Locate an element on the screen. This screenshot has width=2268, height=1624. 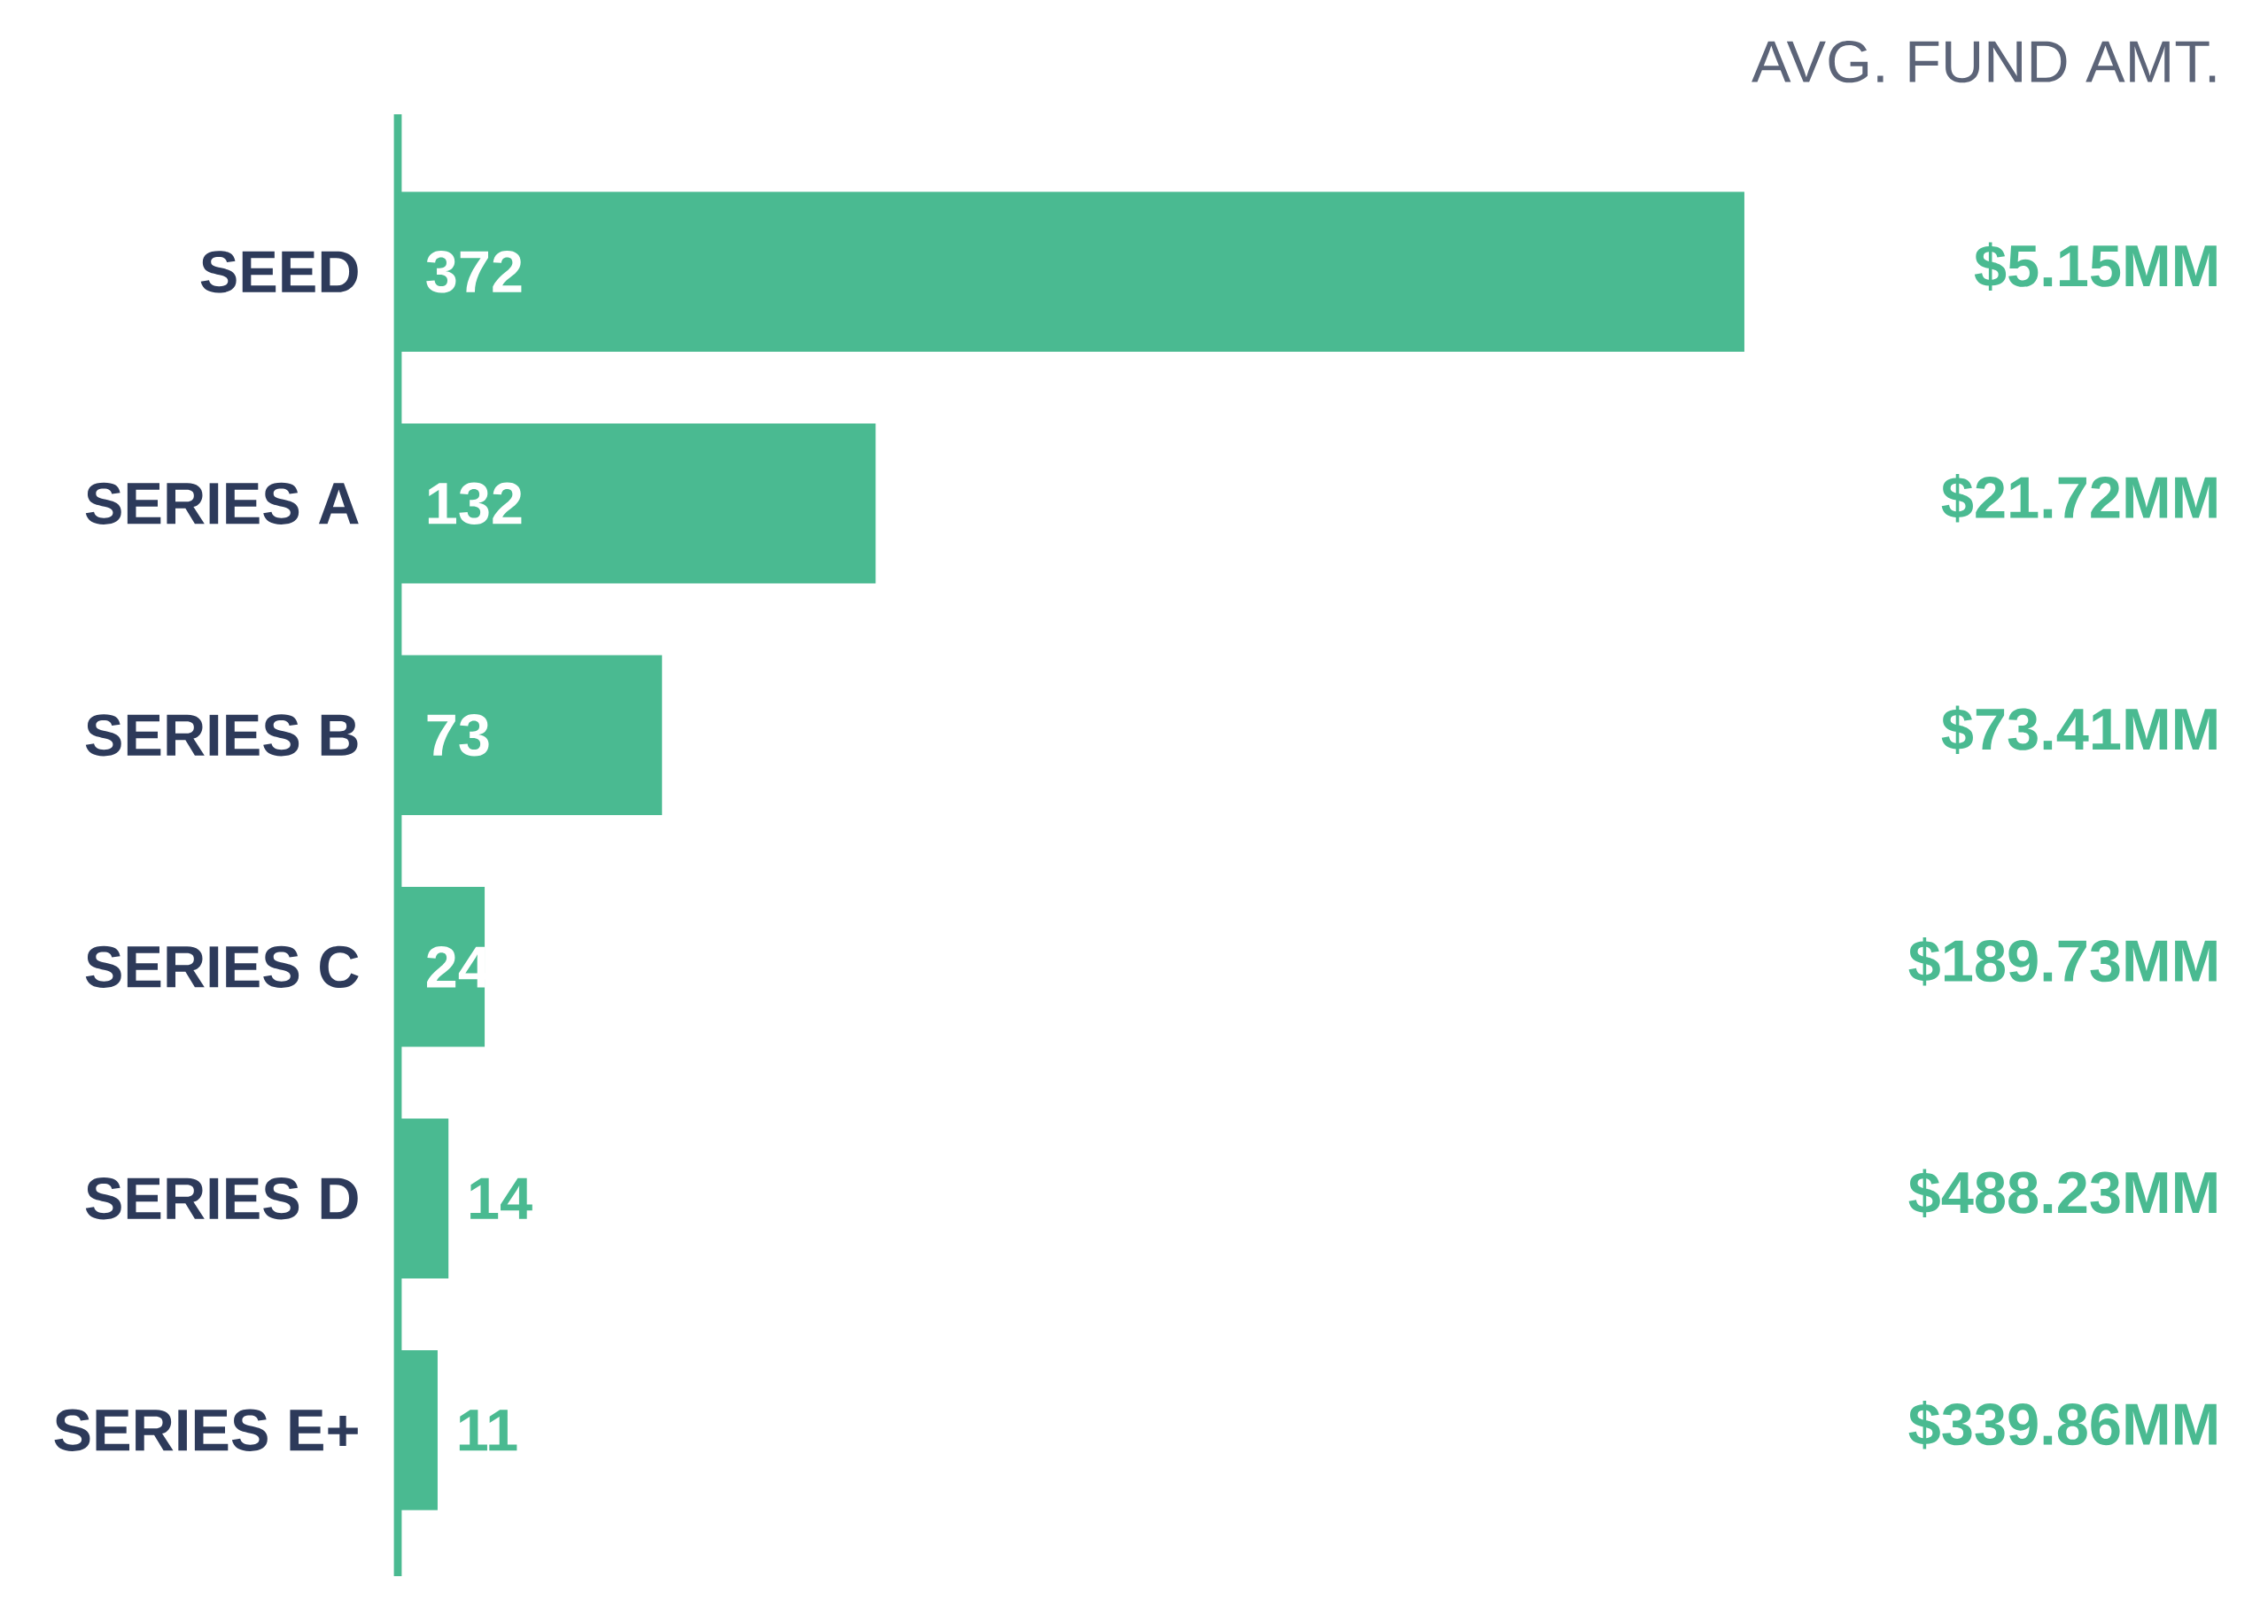
text: AVG. FUND AMT. is located at coordinates (1983, 62).